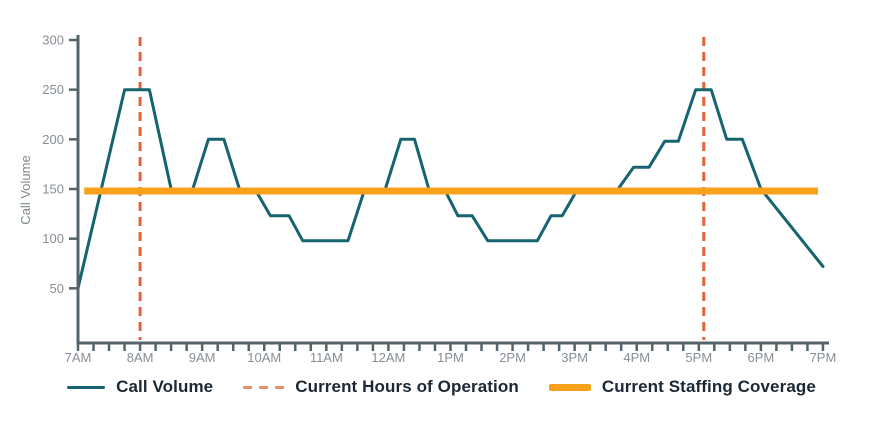  What do you see at coordinates (407, 386) in the screenshot?
I see `legend-label-hours-of-operation: Current Hours of Operation` at bounding box center [407, 386].